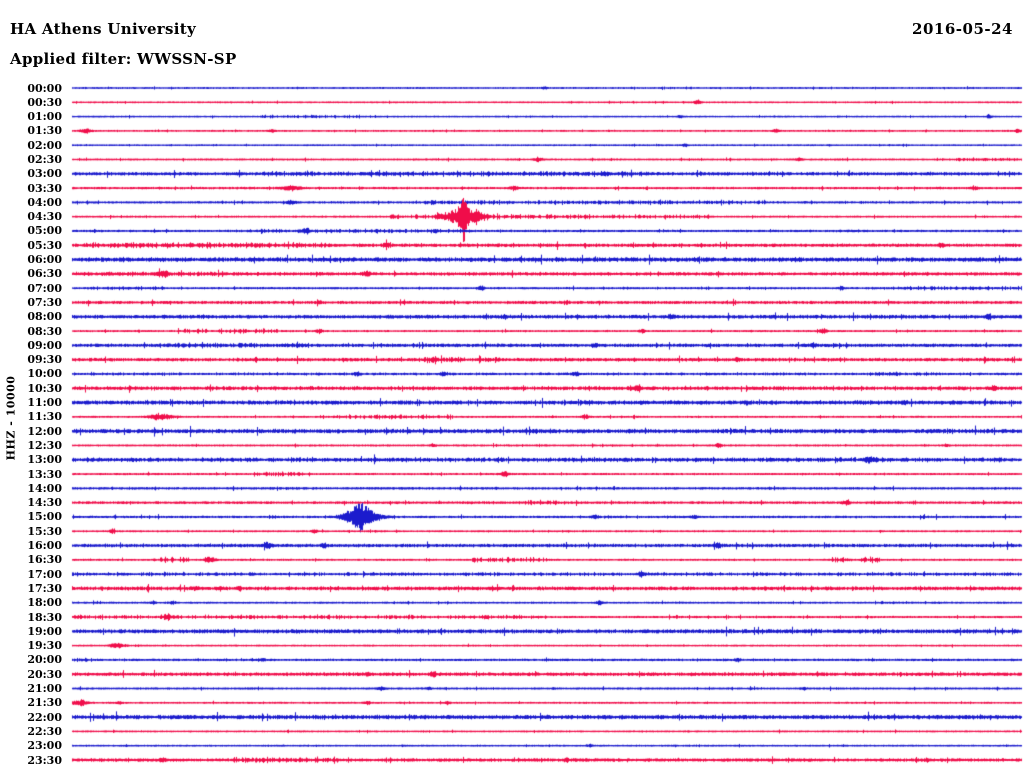 This screenshot has width=1024, height=780. Describe the element at coordinates (44, 245) in the screenshot. I see `time-label-05:30: 05:30` at that location.